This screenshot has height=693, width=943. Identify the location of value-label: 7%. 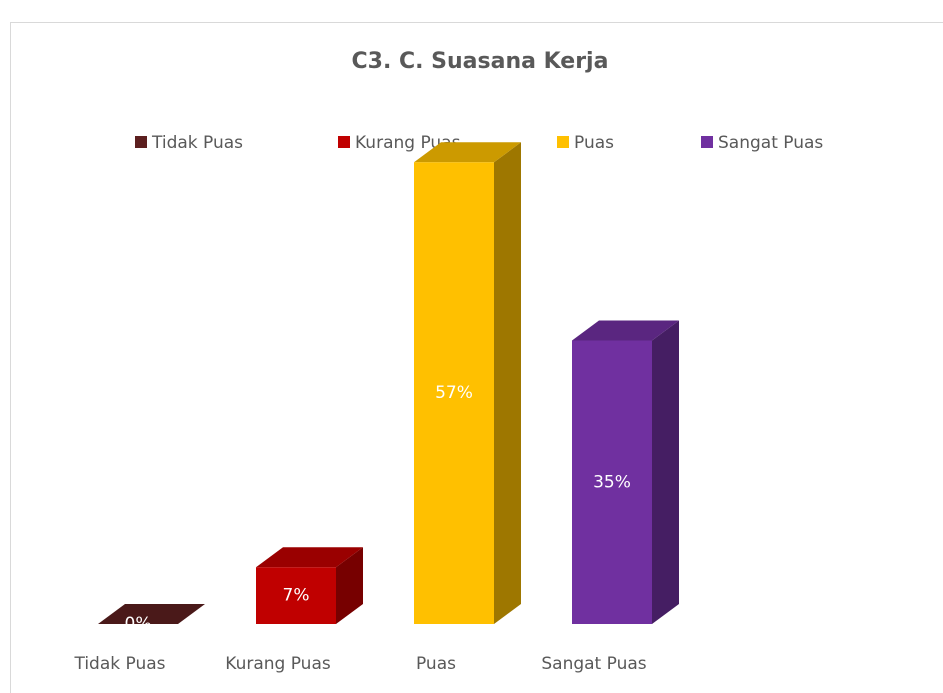
(296, 596).